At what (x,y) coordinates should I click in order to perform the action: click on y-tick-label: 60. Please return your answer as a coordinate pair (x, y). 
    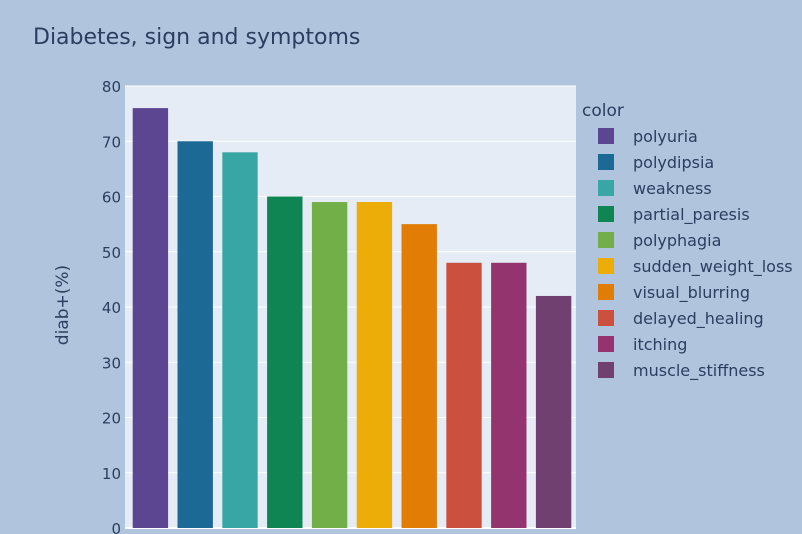
    Looking at the image, I should click on (111, 198).